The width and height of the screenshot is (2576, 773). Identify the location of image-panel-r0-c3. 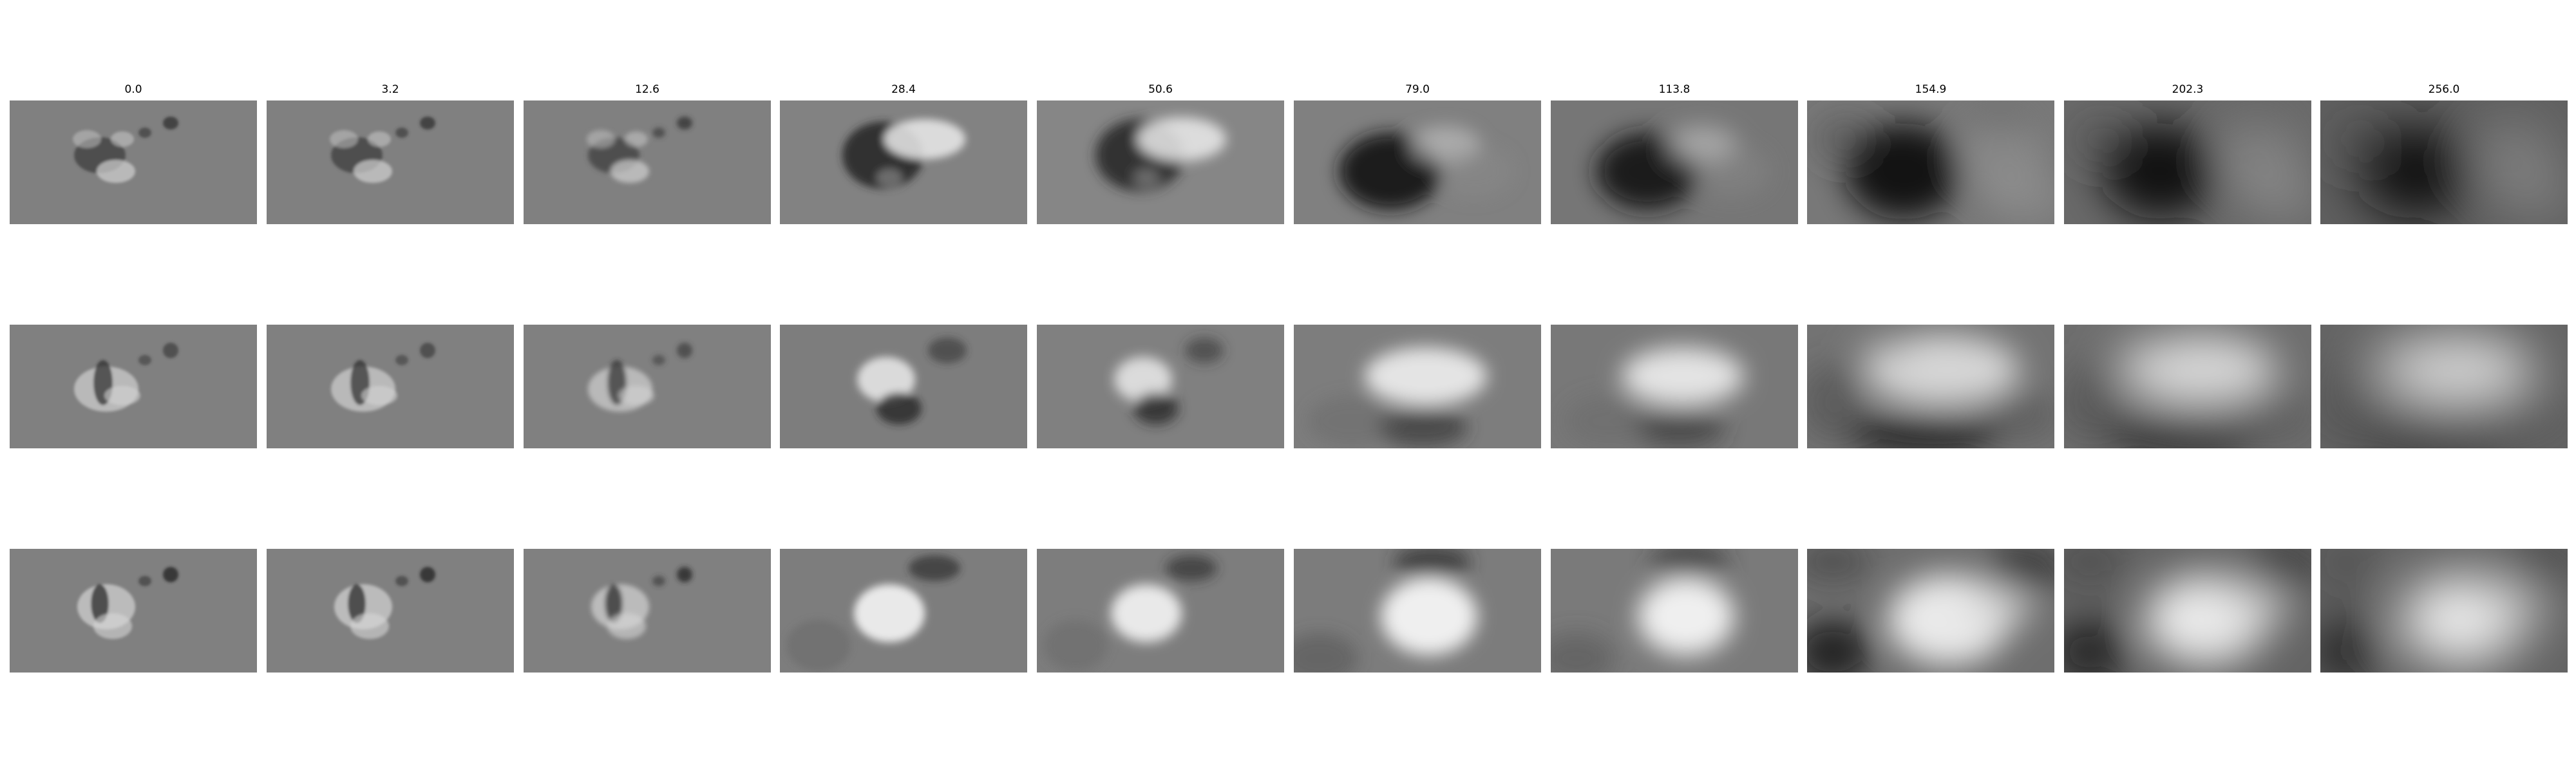
(904, 162).